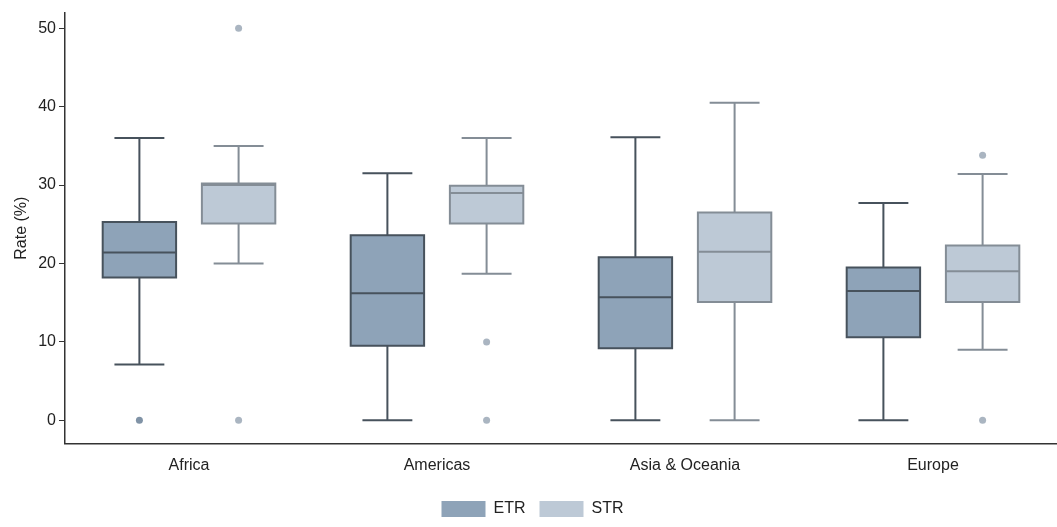 The image size is (1057, 527). I want to click on y-tick-label: 0, so click(52, 419).